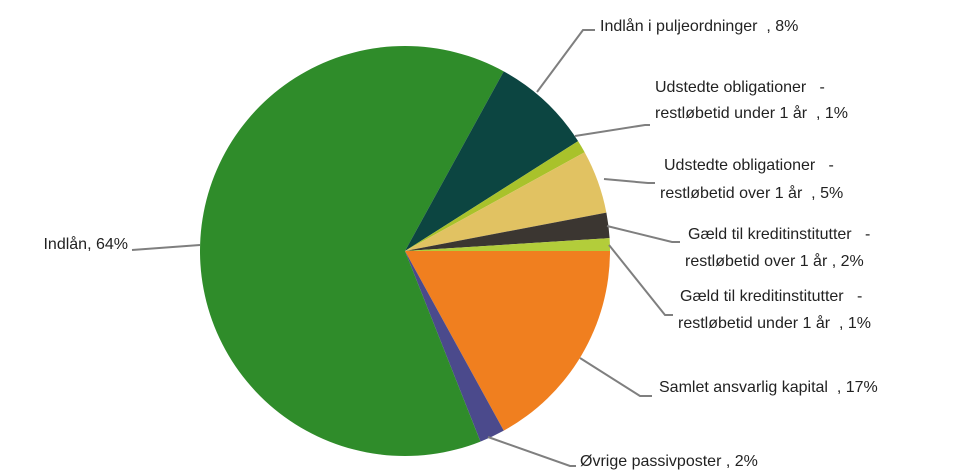 Image resolution: width=953 pixels, height=473 pixels. I want to click on value-label: , 17%, so click(853, 387).